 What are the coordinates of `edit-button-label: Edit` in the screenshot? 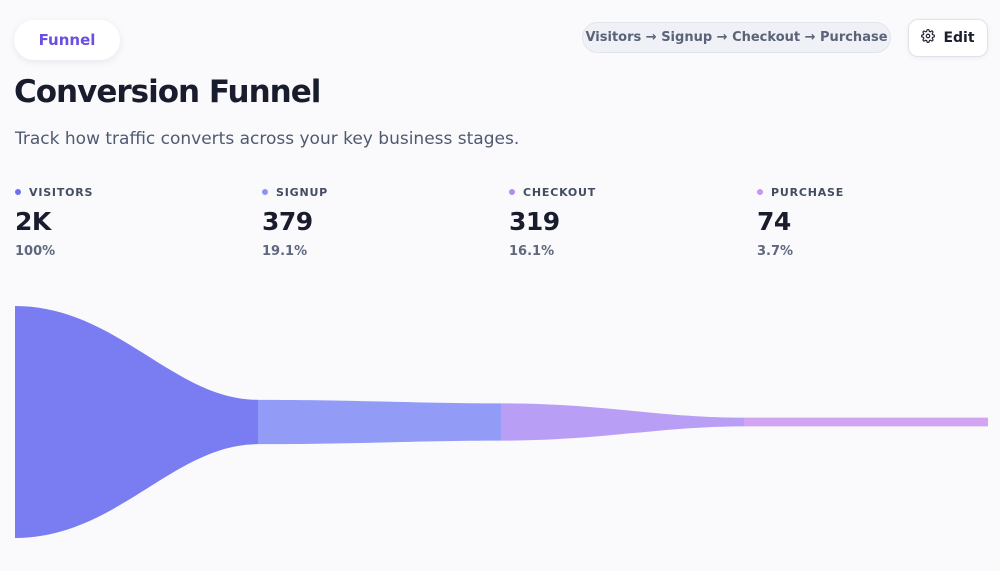 It's located at (959, 38).